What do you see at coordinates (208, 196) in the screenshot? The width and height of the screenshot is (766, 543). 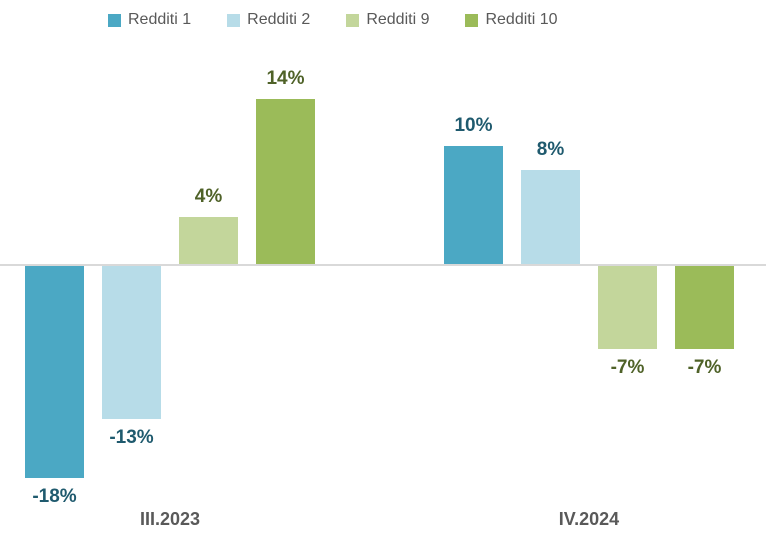 I see `data-label: 4%` at bounding box center [208, 196].